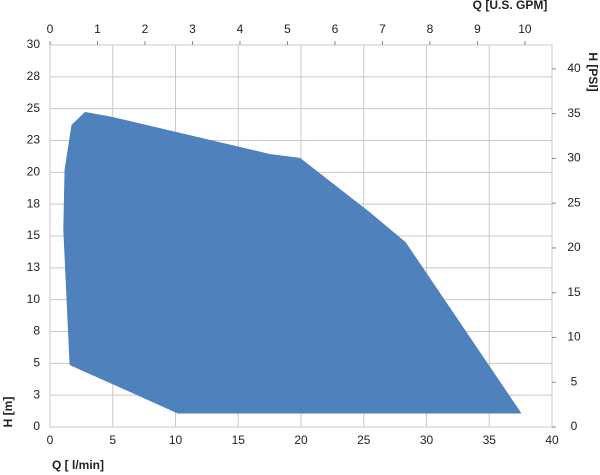 This screenshot has height=475, width=600. Describe the element at coordinates (145, 29) in the screenshot. I see `x2-tick-label: 2` at that location.